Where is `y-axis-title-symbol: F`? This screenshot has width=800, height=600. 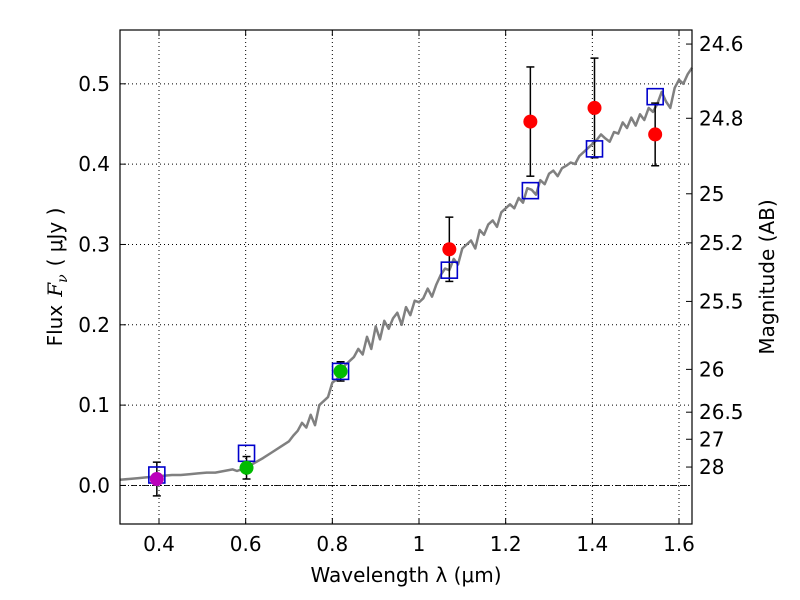 y-axis-title-symbol: F is located at coordinates (55, 290).